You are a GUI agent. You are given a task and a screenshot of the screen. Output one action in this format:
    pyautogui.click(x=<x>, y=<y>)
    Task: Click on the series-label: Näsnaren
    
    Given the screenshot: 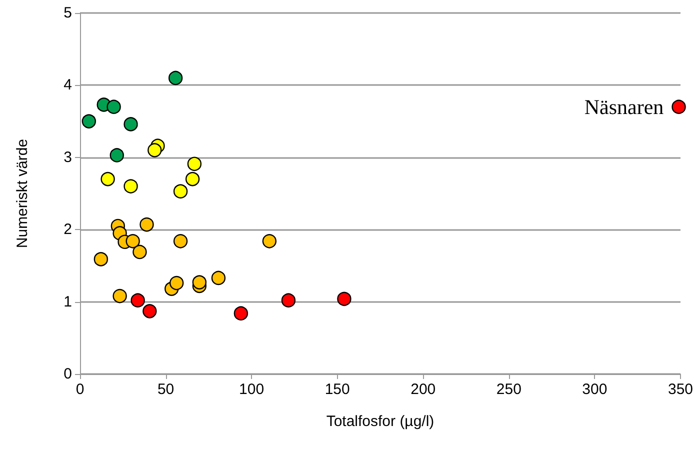 What is the action you would take?
    pyautogui.click(x=624, y=106)
    